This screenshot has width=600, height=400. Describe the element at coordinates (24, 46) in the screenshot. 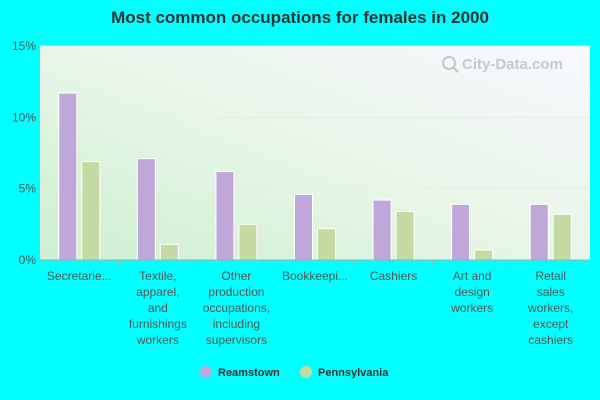

I see `y-tick-label: 15%` at that location.